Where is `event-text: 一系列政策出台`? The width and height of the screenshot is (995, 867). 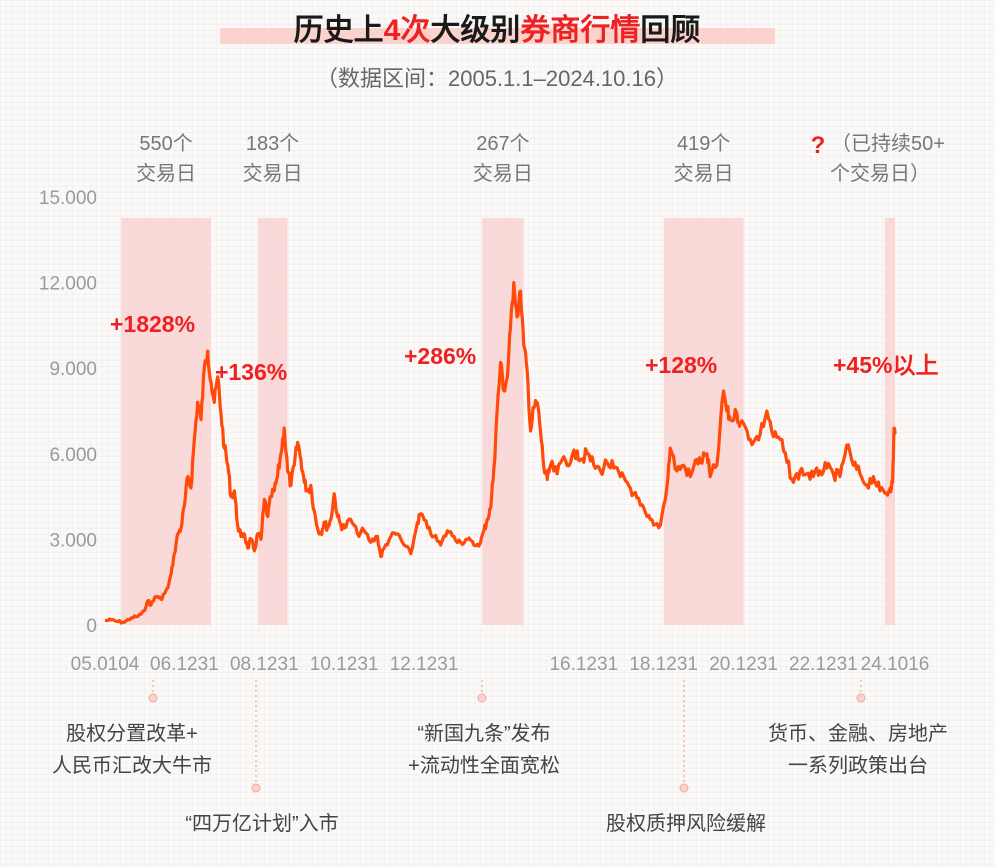
event-text: 一系列政策出台 is located at coordinates (858, 765).